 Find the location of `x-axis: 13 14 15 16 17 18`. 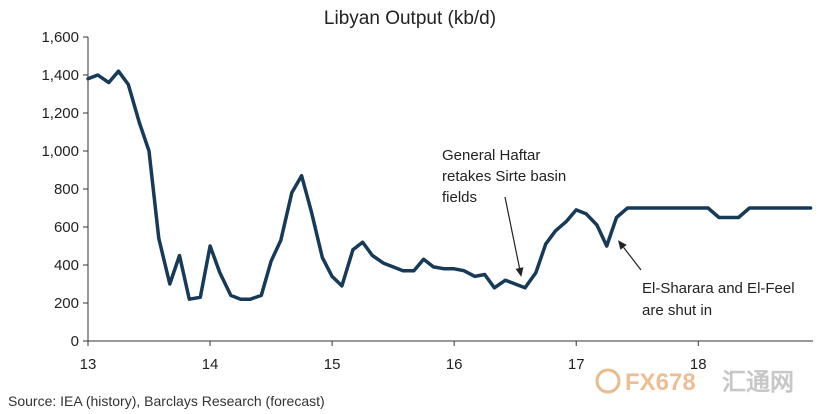

x-axis: 13 14 15 16 17 18 is located at coordinates (393, 357).